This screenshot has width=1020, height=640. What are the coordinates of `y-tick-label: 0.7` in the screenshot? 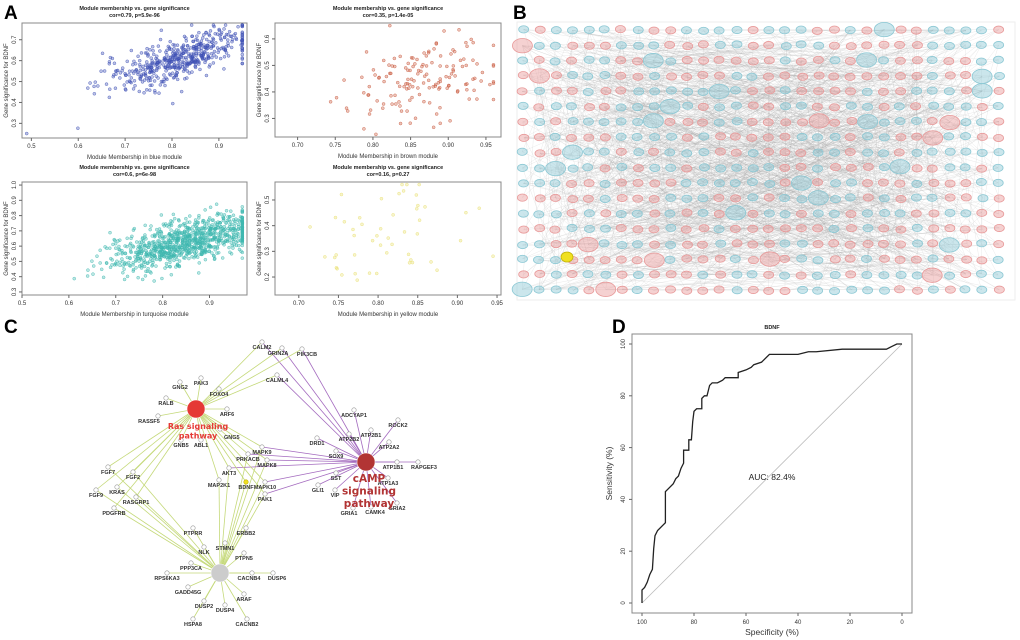 It's located at (15, 230).